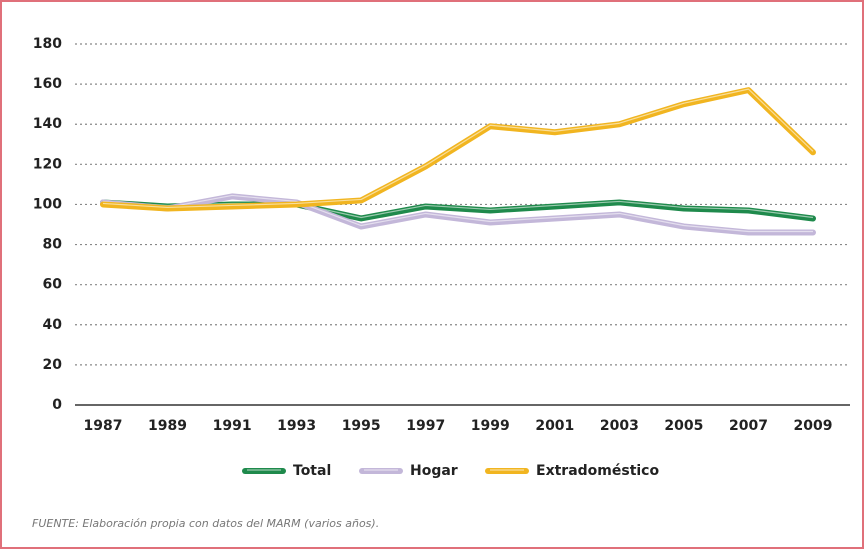 The width and height of the screenshot is (864, 549). What do you see at coordinates (748, 426) in the screenshot?
I see `x-tick-label: 2007` at bounding box center [748, 426].